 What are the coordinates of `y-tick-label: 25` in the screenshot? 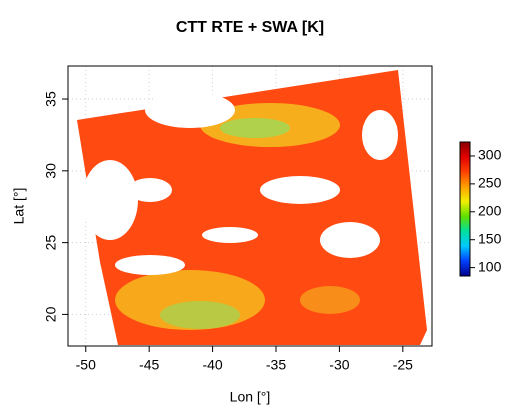 It's located at (51, 243).